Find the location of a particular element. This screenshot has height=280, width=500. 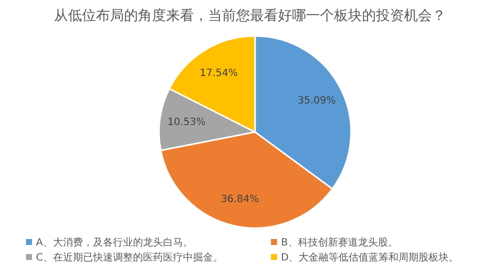

legend-label: B、科技创新赛道龙头股。 is located at coordinates (339, 242).